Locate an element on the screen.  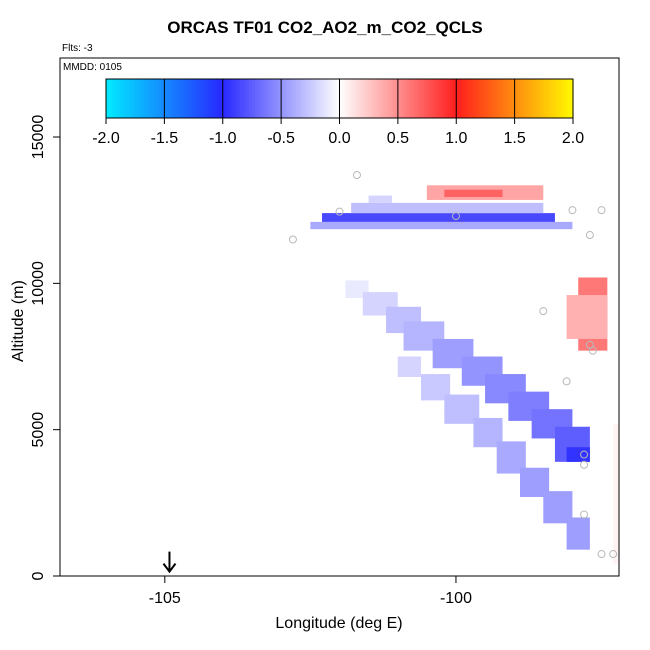
chart-title: ORCAS TF01 CO2_AO2_m_CO2_QCLS is located at coordinates (325, 27).